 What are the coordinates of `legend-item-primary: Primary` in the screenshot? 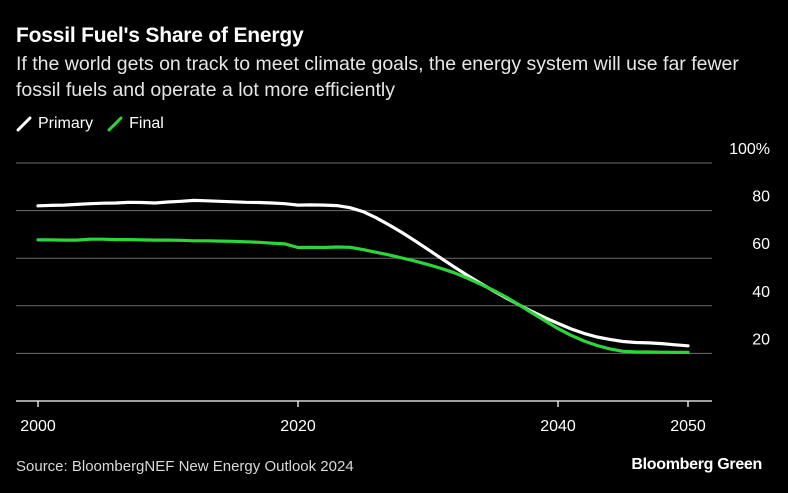 It's located at (54, 124).